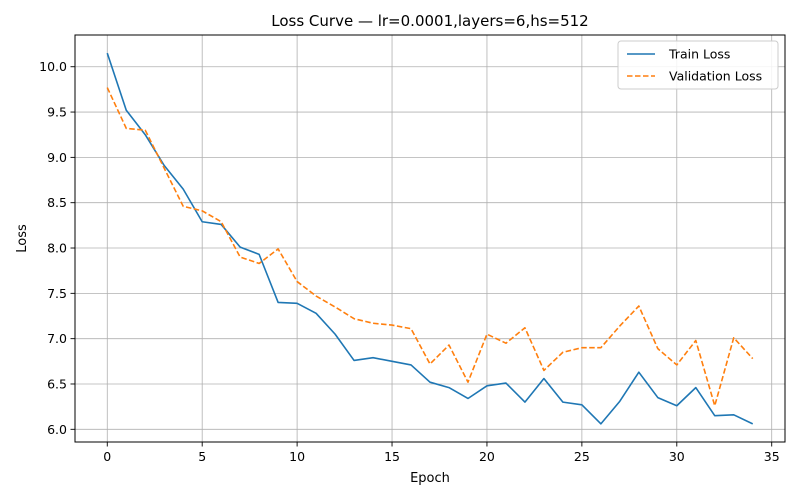 This screenshot has width=800, height=500. What do you see at coordinates (441, 453) in the screenshot?
I see `x-axis-ticks: 0 5 10 15 20 25 30 35` at bounding box center [441, 453].